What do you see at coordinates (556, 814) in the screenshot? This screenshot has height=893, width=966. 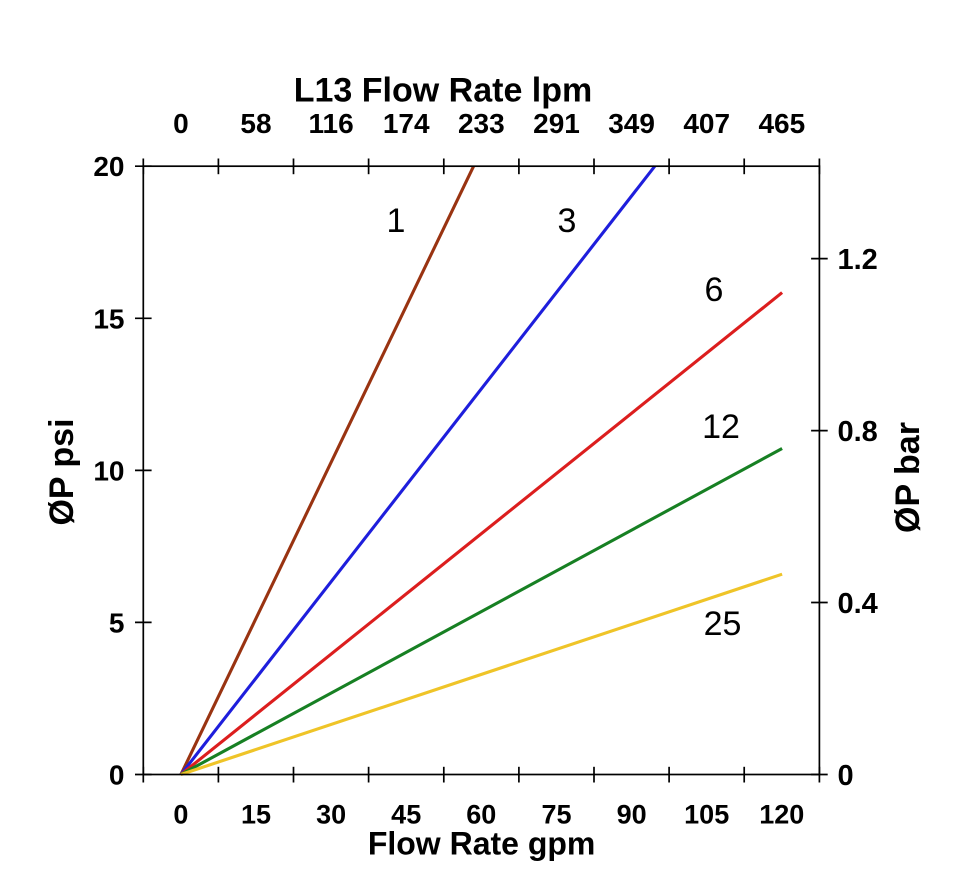 I see `svg-text: 75` at bounding box center [556, 814].